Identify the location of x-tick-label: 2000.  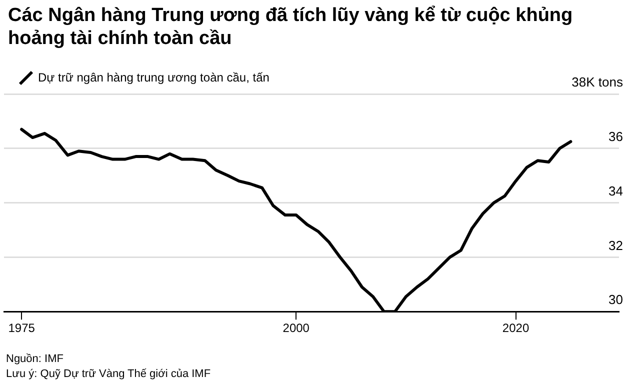
(296, 328).